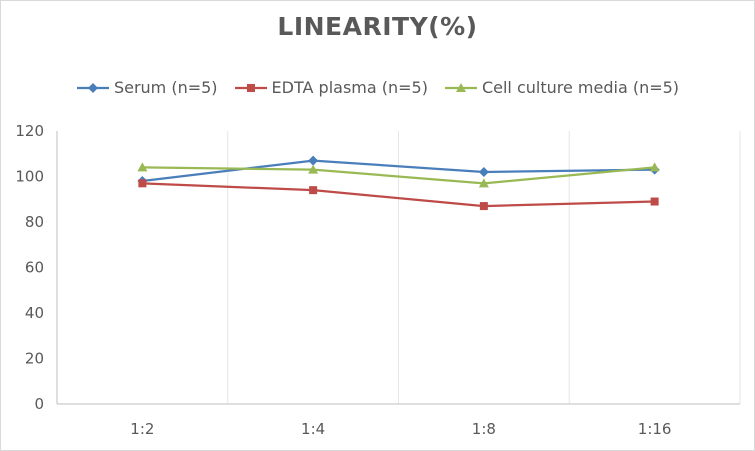 The height and width of the screenshot is (451, 755). I want to click on x-tick-label-1: 1:2, so click(142, 429).